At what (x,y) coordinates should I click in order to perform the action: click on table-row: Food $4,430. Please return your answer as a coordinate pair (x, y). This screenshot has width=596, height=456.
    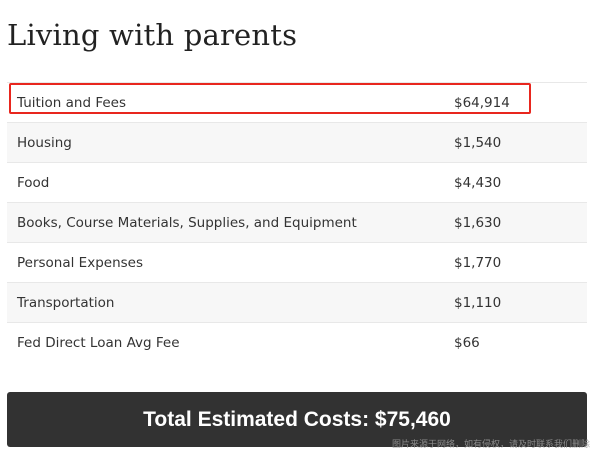
    Looking at the image, I should click on (297, 182).